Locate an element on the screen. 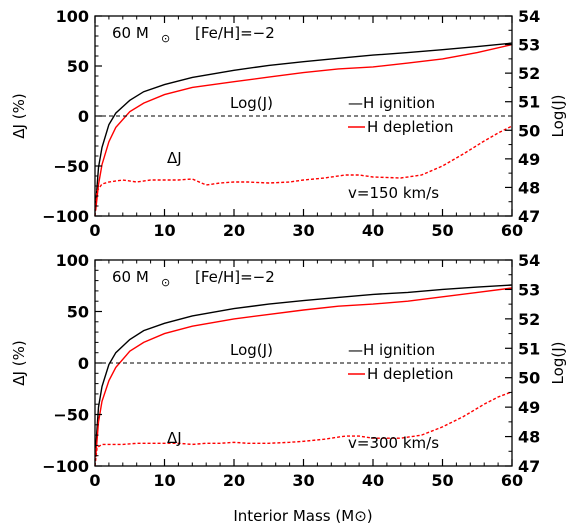 The image size is (570, 530). x-axis-label: Interior Mass (M⊙) is located at coordinates (302, 516).